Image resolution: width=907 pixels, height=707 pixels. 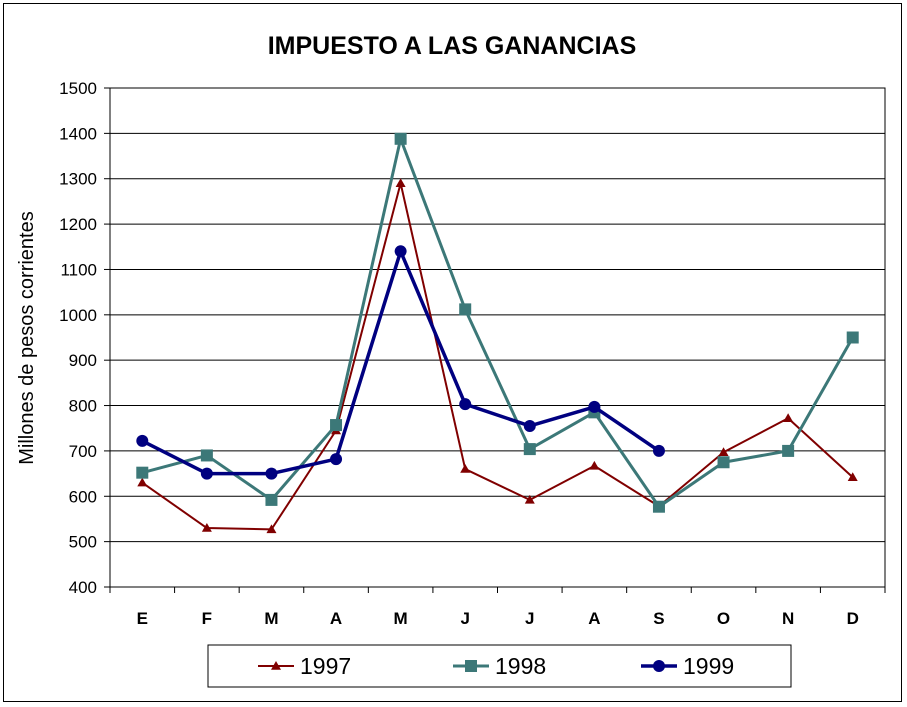 What do you see at coordinates (452, 46) in the screenshot?
I see `chart-title: IMPUESTO A LAS GANANCIAS` at bounding box center [452, 46].